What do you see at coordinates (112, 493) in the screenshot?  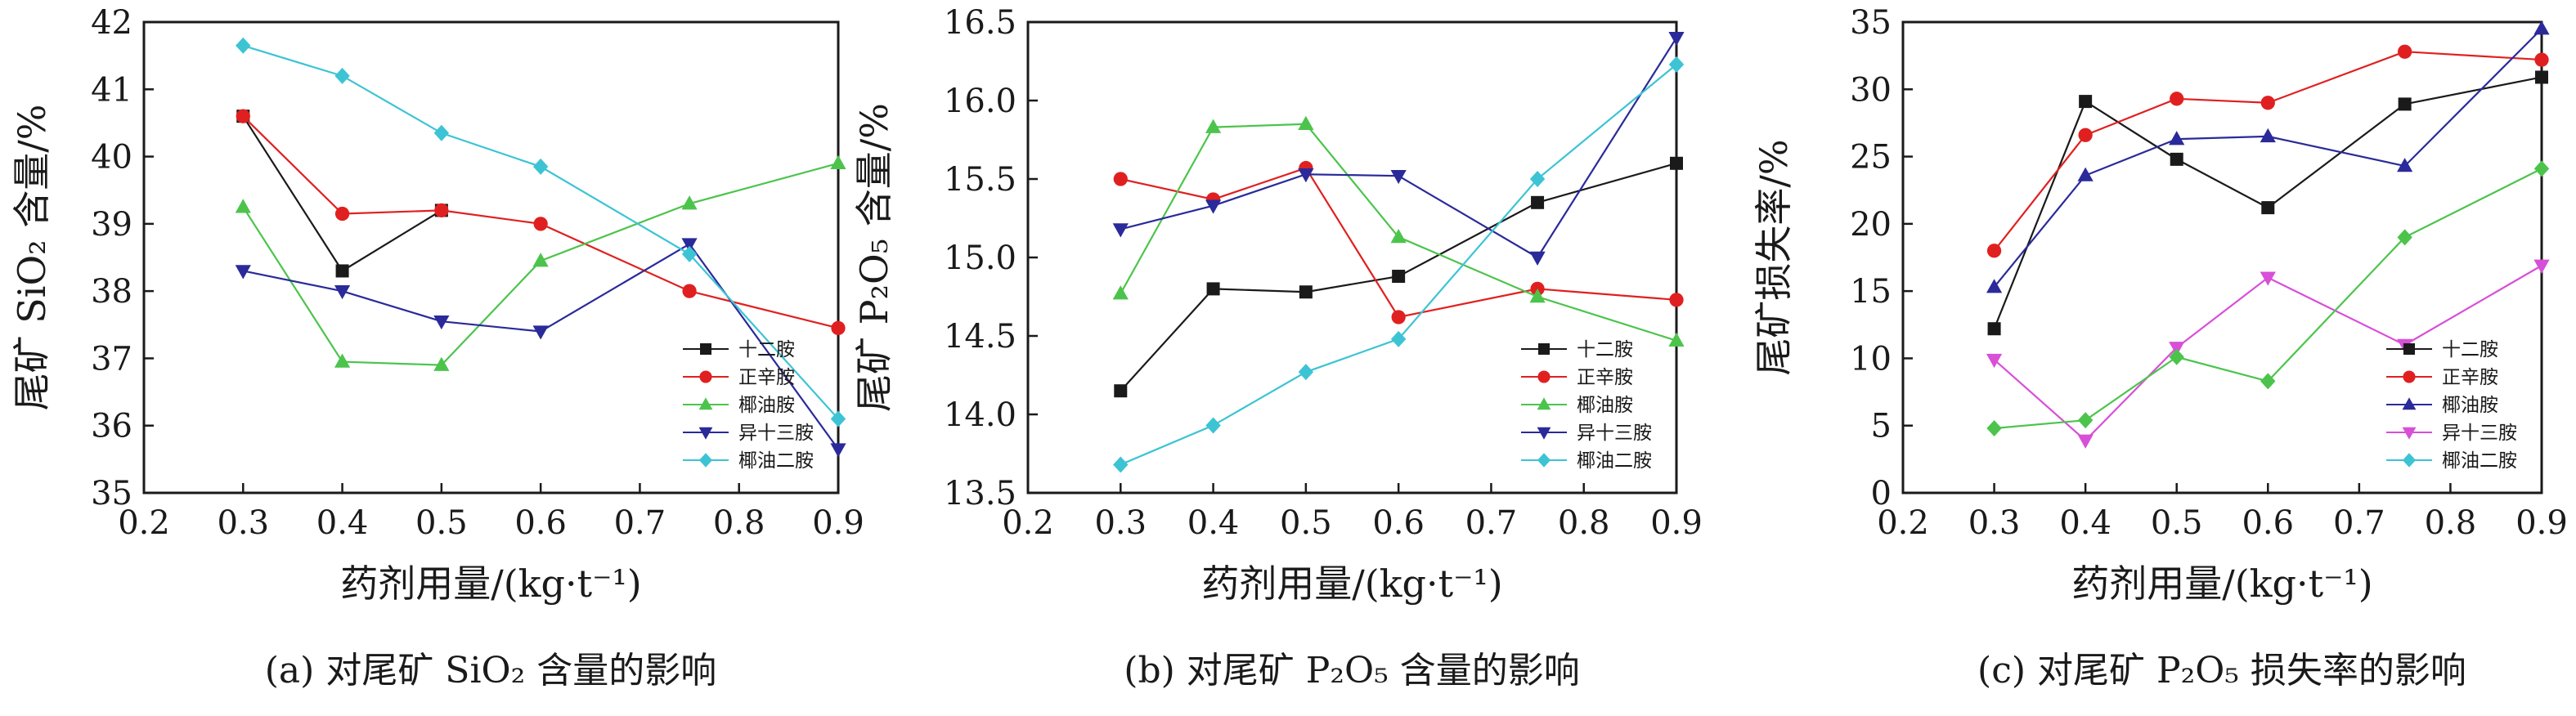 I see `y-tick-label: 35` at bounding box center [112, 493].